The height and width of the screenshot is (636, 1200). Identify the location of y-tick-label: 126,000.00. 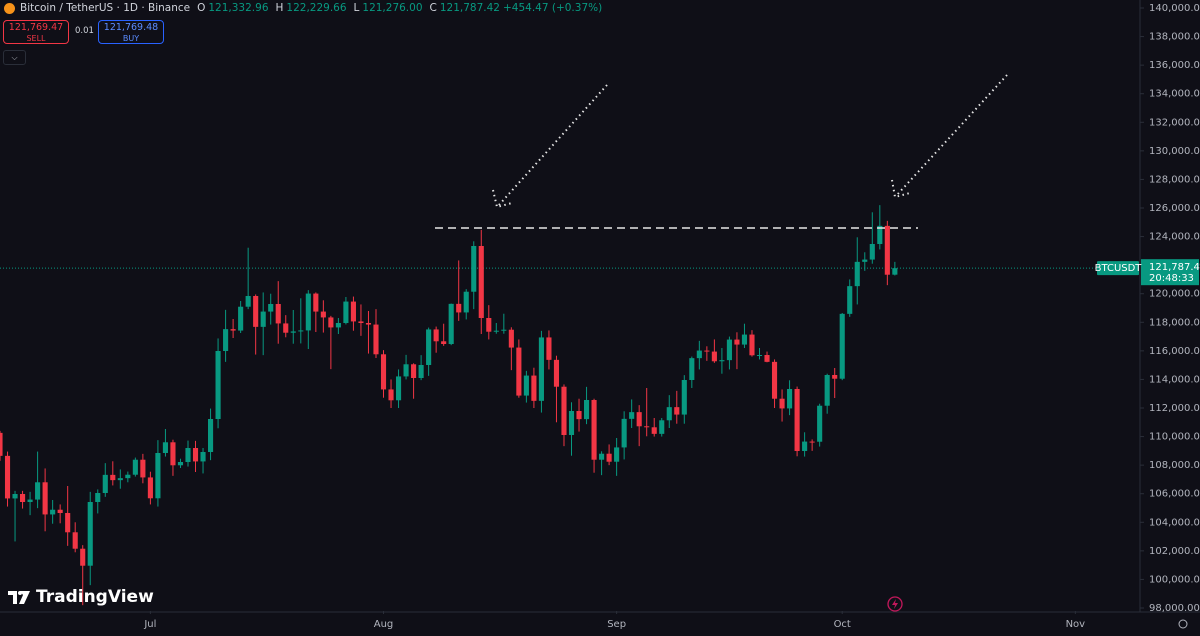
(1174, 208).